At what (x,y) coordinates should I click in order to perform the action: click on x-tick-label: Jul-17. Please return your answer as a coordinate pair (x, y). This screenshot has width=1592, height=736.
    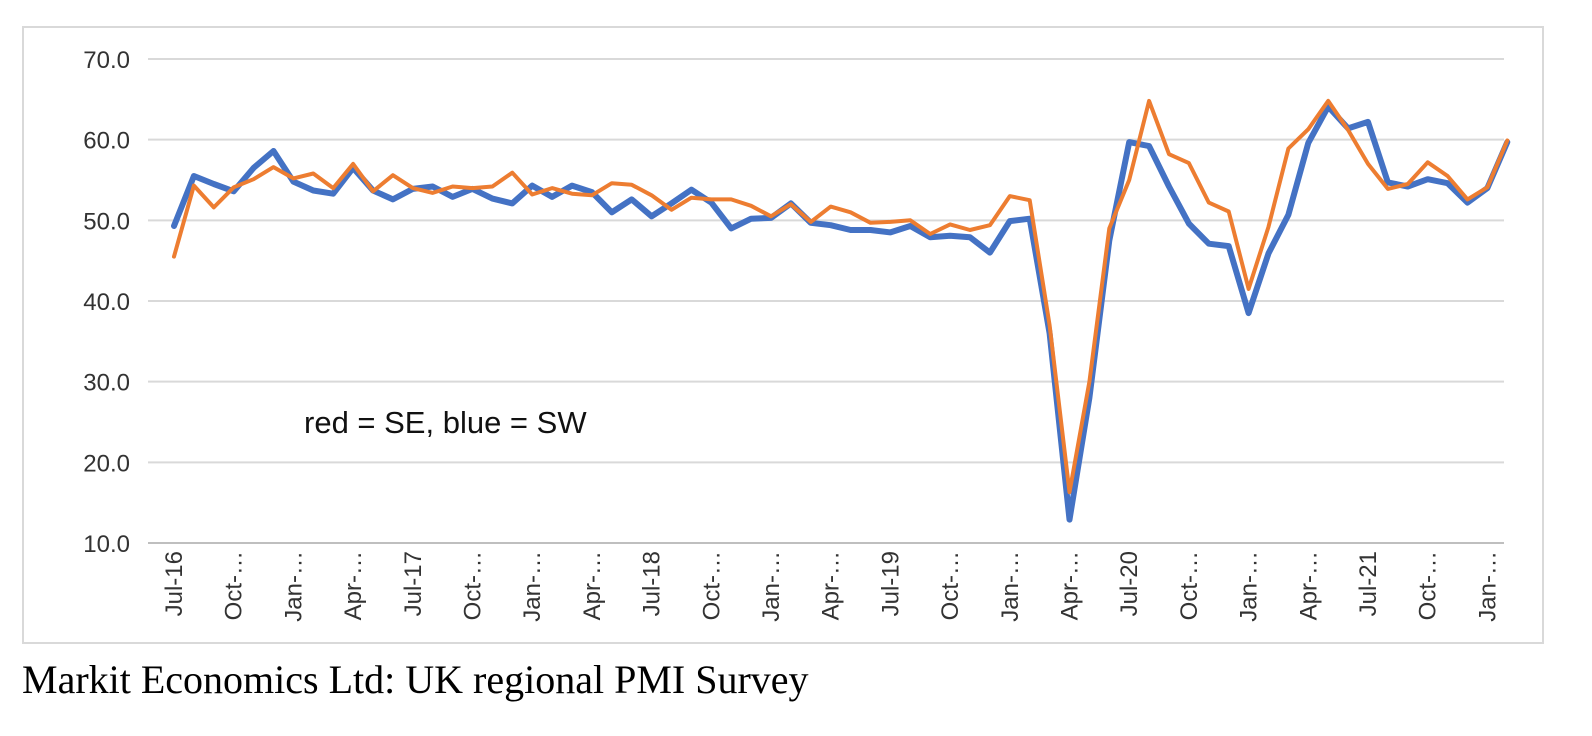
    Looking at the image, I should click on (413, 583).